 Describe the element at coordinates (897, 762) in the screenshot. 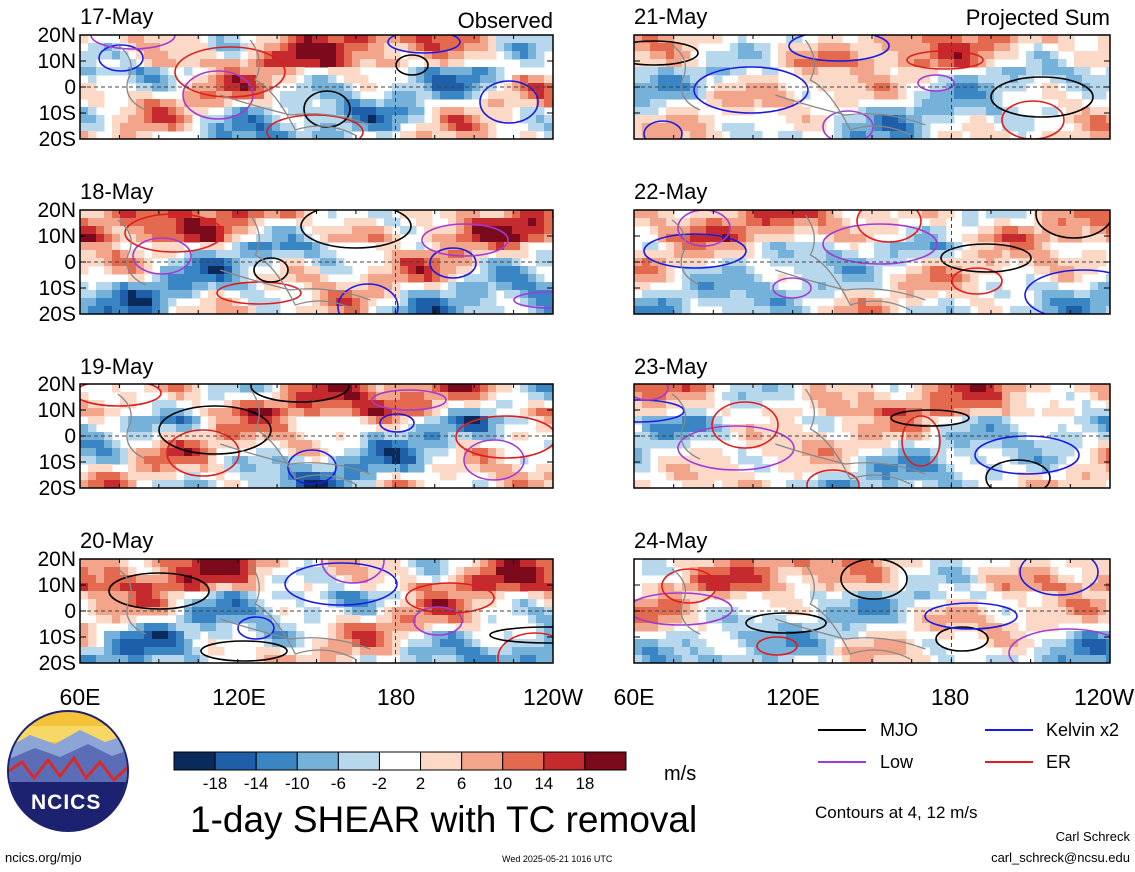

I see `legend-label: Low` at that location.